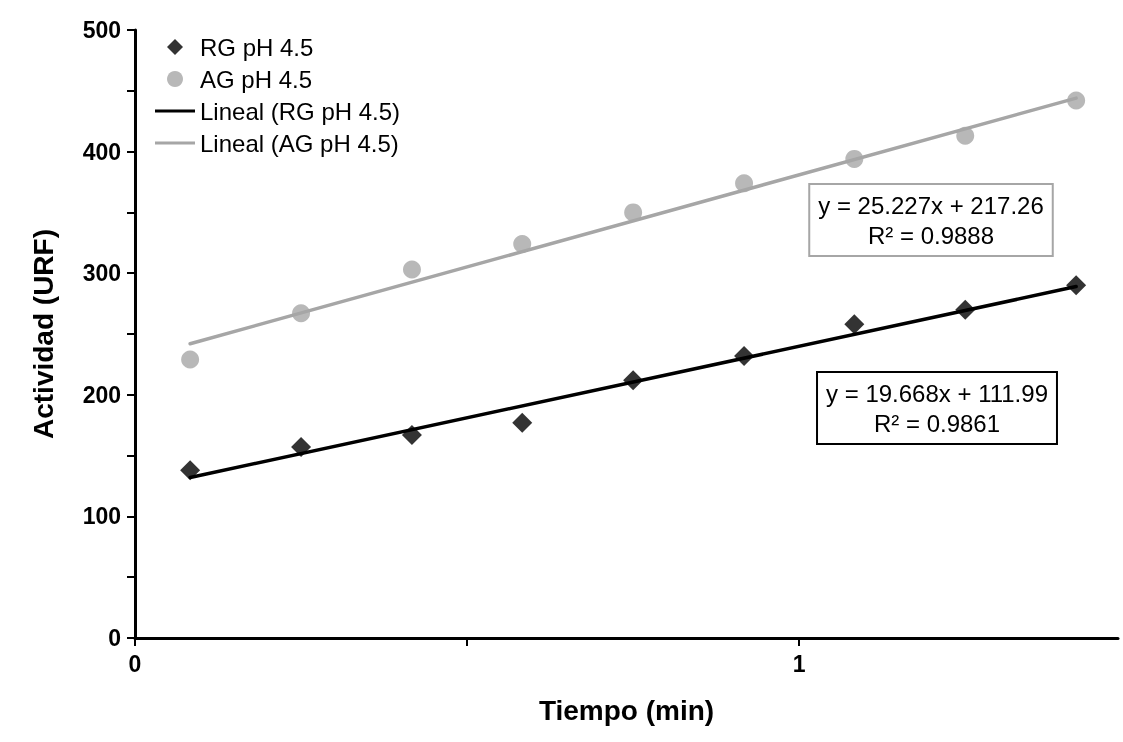 Image resolution: width=1123 pixels, height=742 pixels. Describe the element at coordinates (937, 408) in the screenshot. I see `annotation: y = 19.668x + 111.99 R² = 0.9861` at that location.